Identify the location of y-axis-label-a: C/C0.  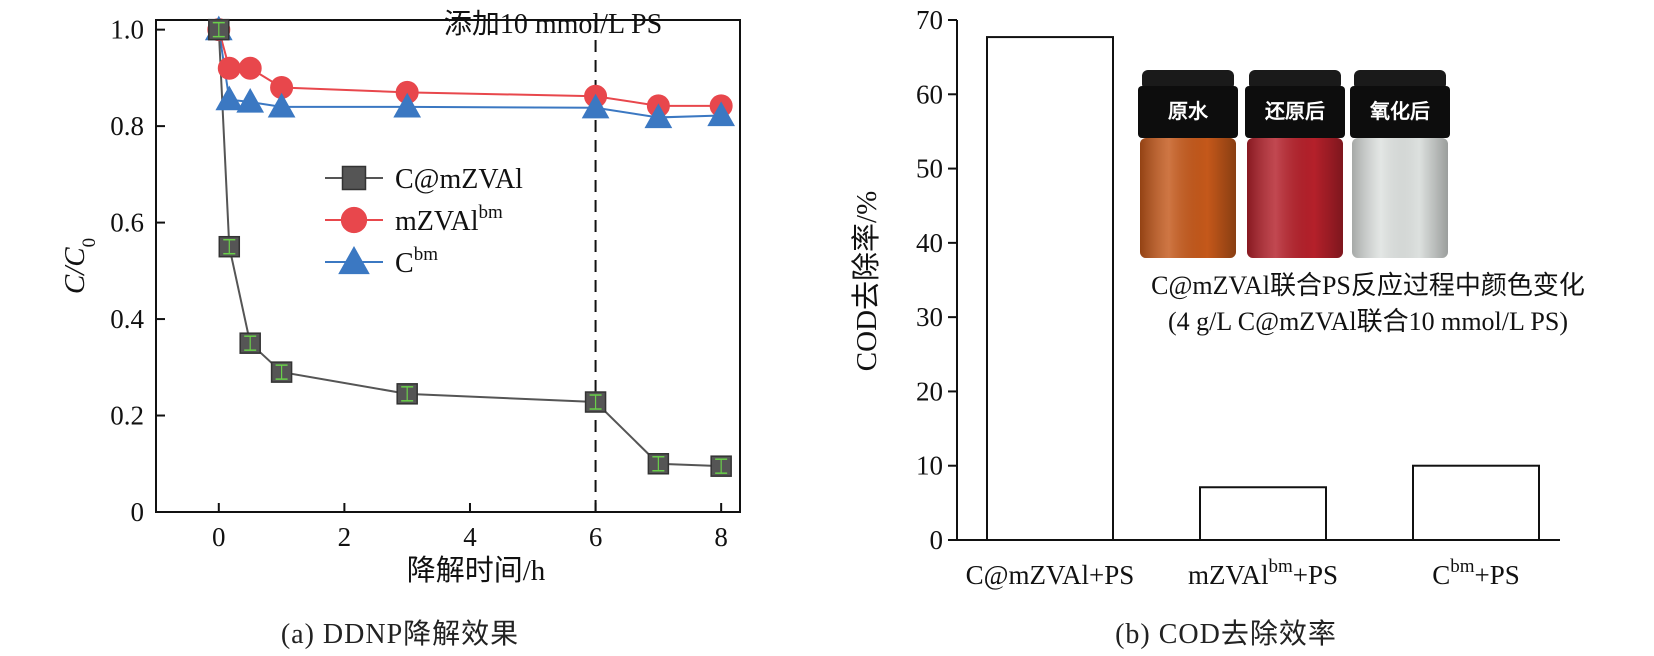
(79, 266).